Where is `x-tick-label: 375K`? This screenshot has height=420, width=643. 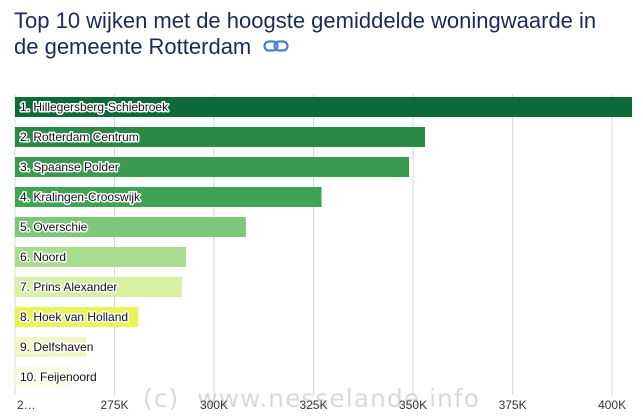 x-tick-label: 375K is located at coordinates (513, 405).